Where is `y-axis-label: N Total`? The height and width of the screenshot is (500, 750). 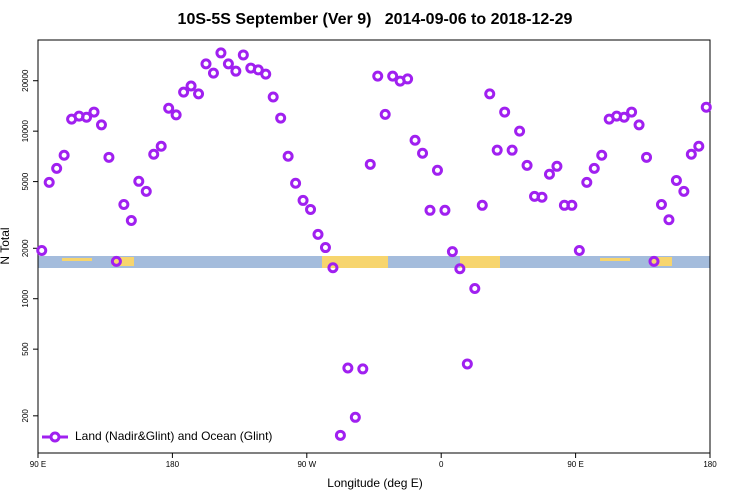
y-axis-label: N Total is located at coordinates (6, 245).